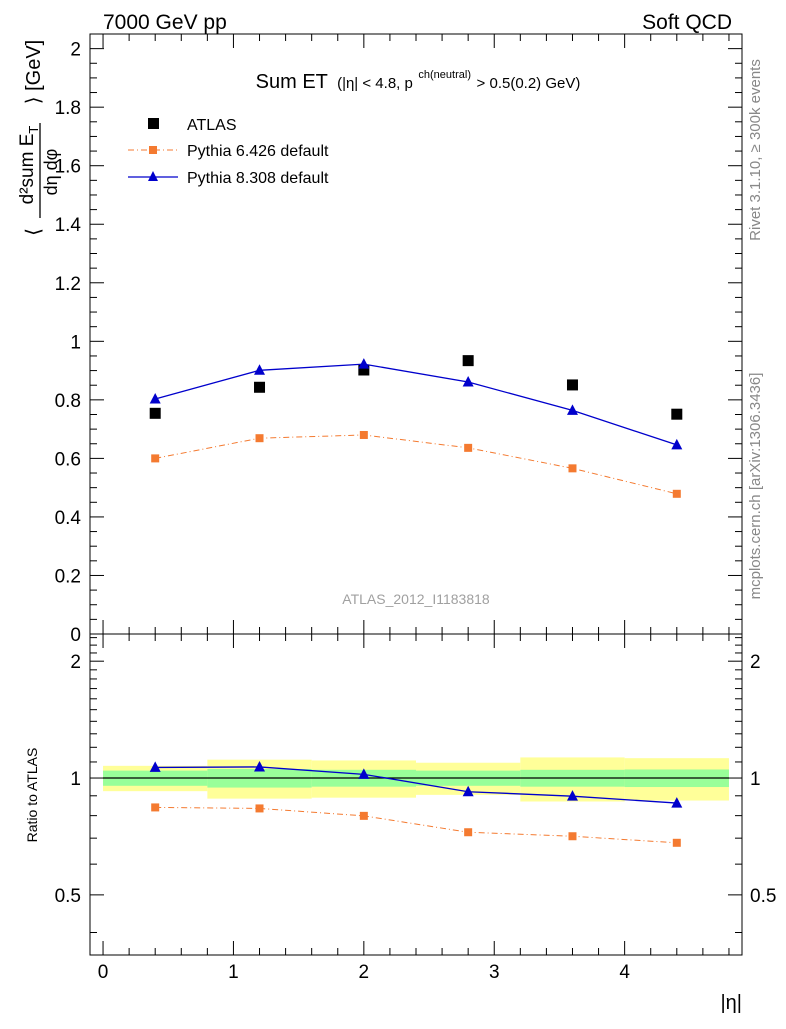  I want to click on main-ytick-label-4: 0.8, so click(68, 401).